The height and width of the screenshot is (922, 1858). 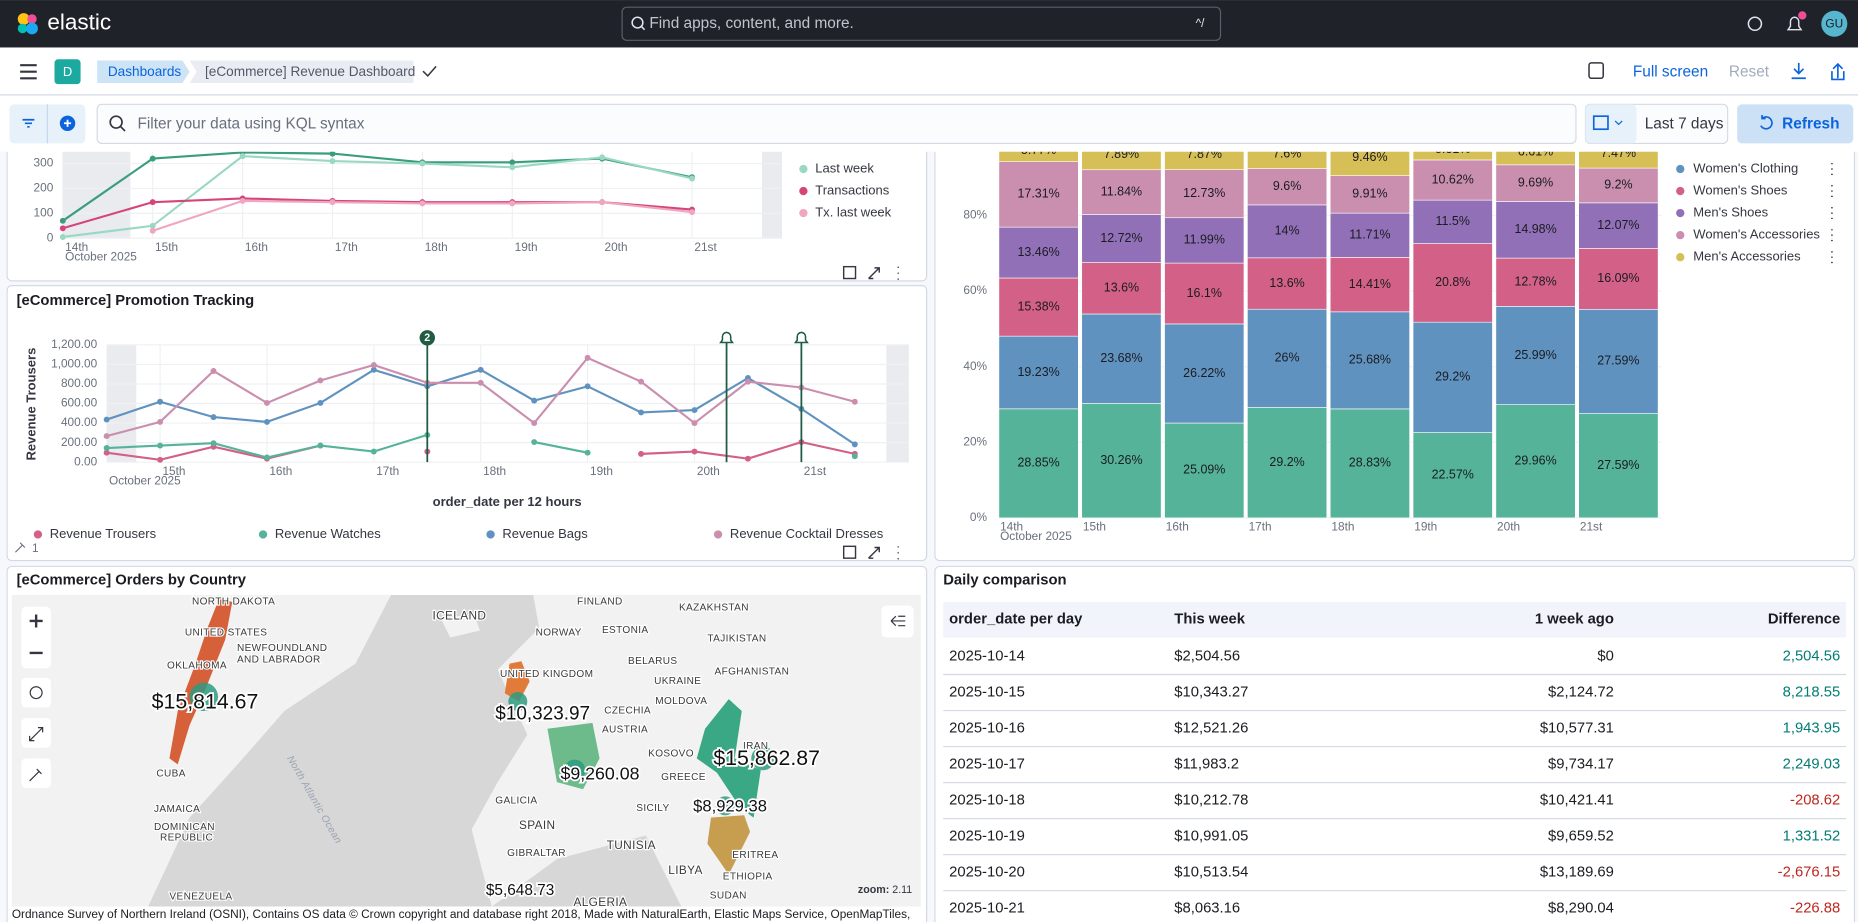 What do you see at coordinates (79, 403) in the screenshot?
I see `y-tick-label: 600.00` at bounding box center [79, 403].